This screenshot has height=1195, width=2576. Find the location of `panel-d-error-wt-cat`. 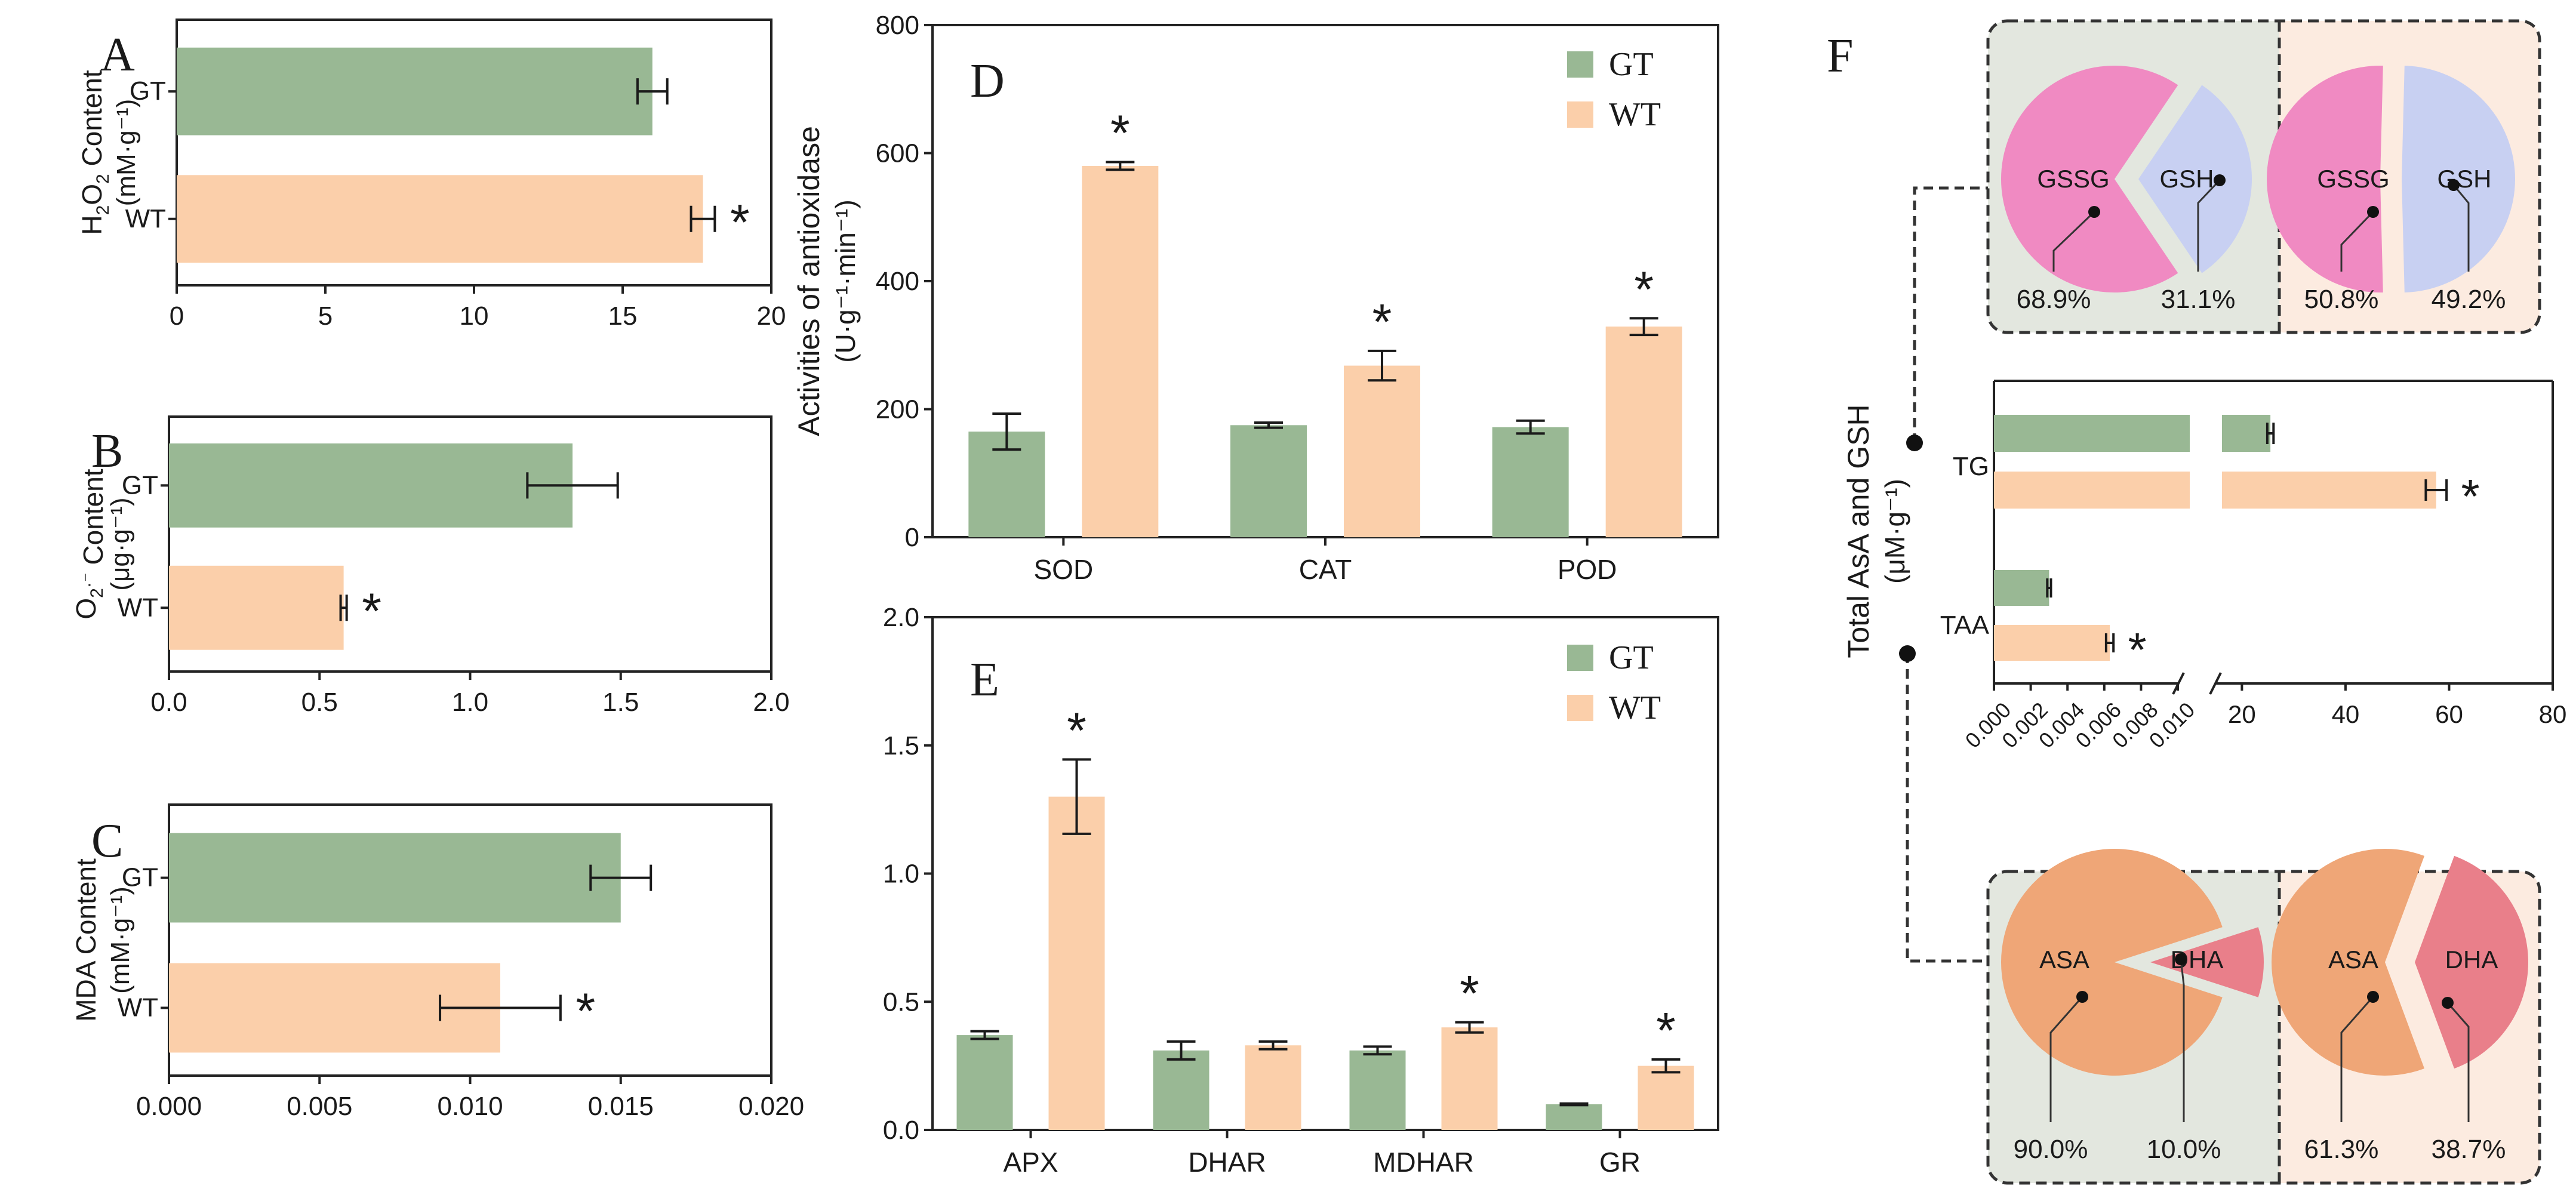

panel-d-error-wt-cat is located at coordinates (1382, 365).